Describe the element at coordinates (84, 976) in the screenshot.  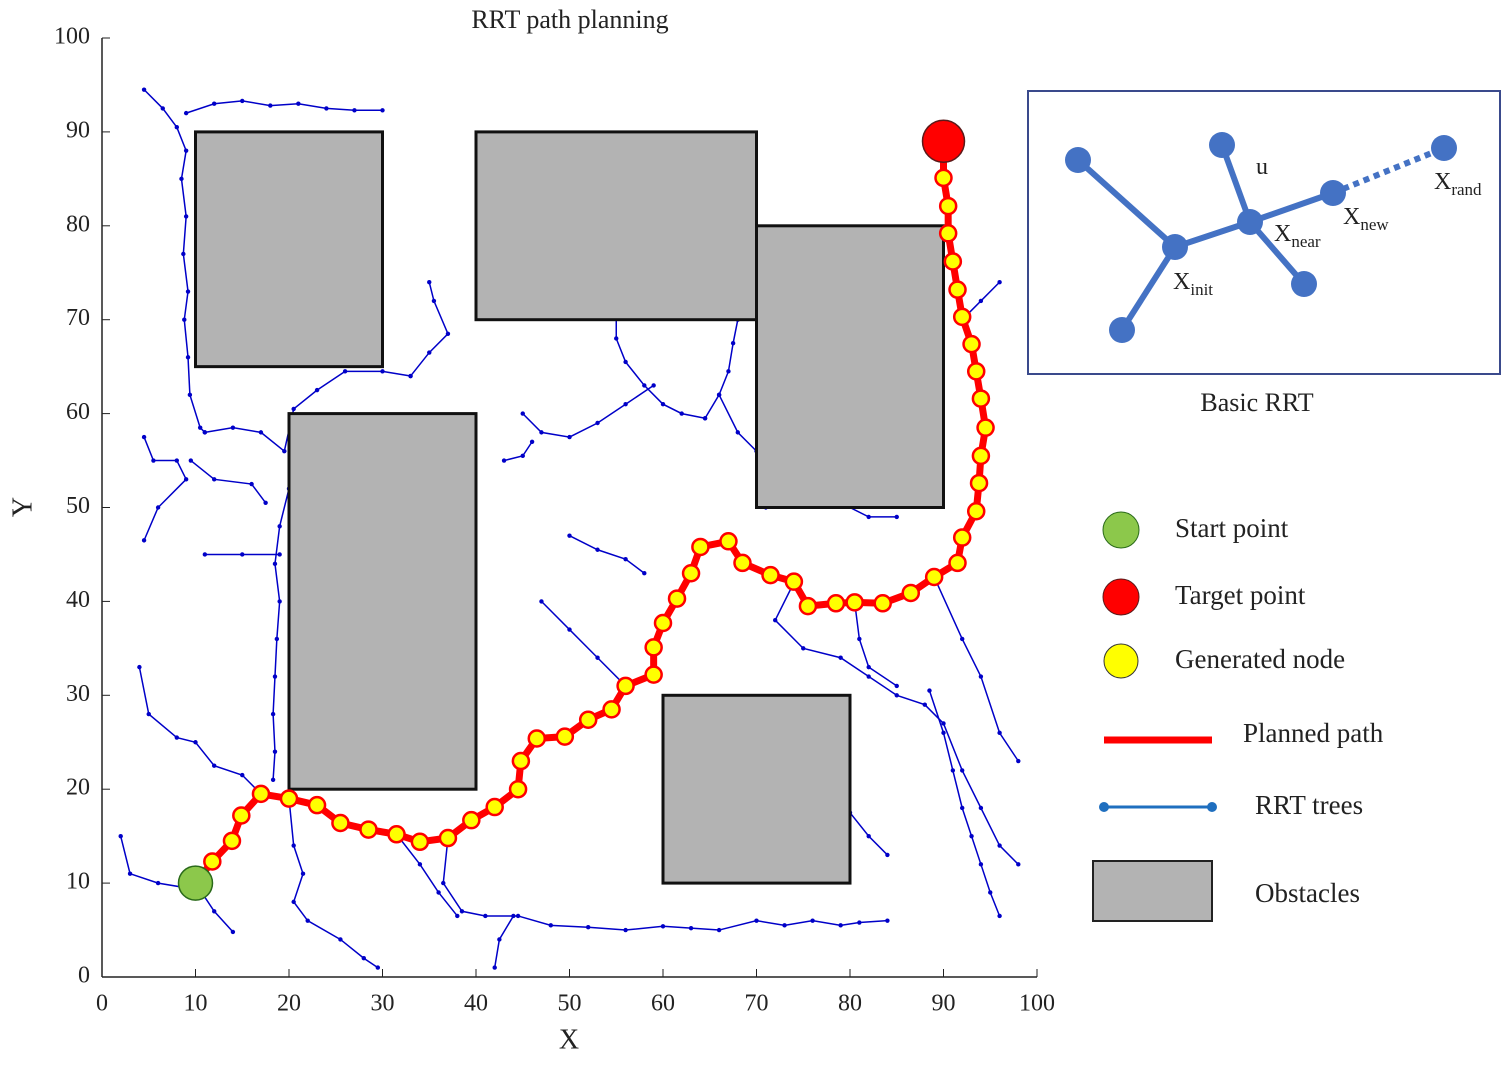
I see `y-tick-label: 0` at that location.